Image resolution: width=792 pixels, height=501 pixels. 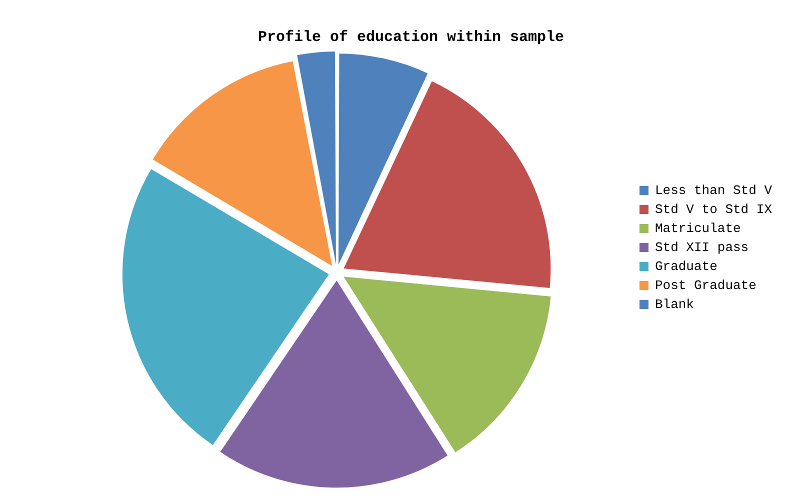 I want to click on legend-label: Blank, so click(x=674, y=304).